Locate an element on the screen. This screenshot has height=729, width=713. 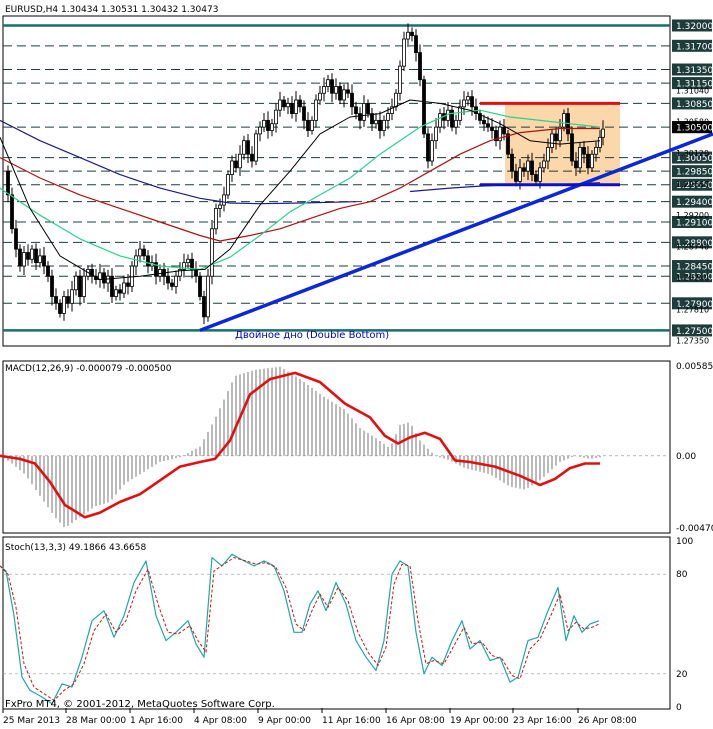
price-scale-tick: 1.27810 is located at coordinates (692, 309).